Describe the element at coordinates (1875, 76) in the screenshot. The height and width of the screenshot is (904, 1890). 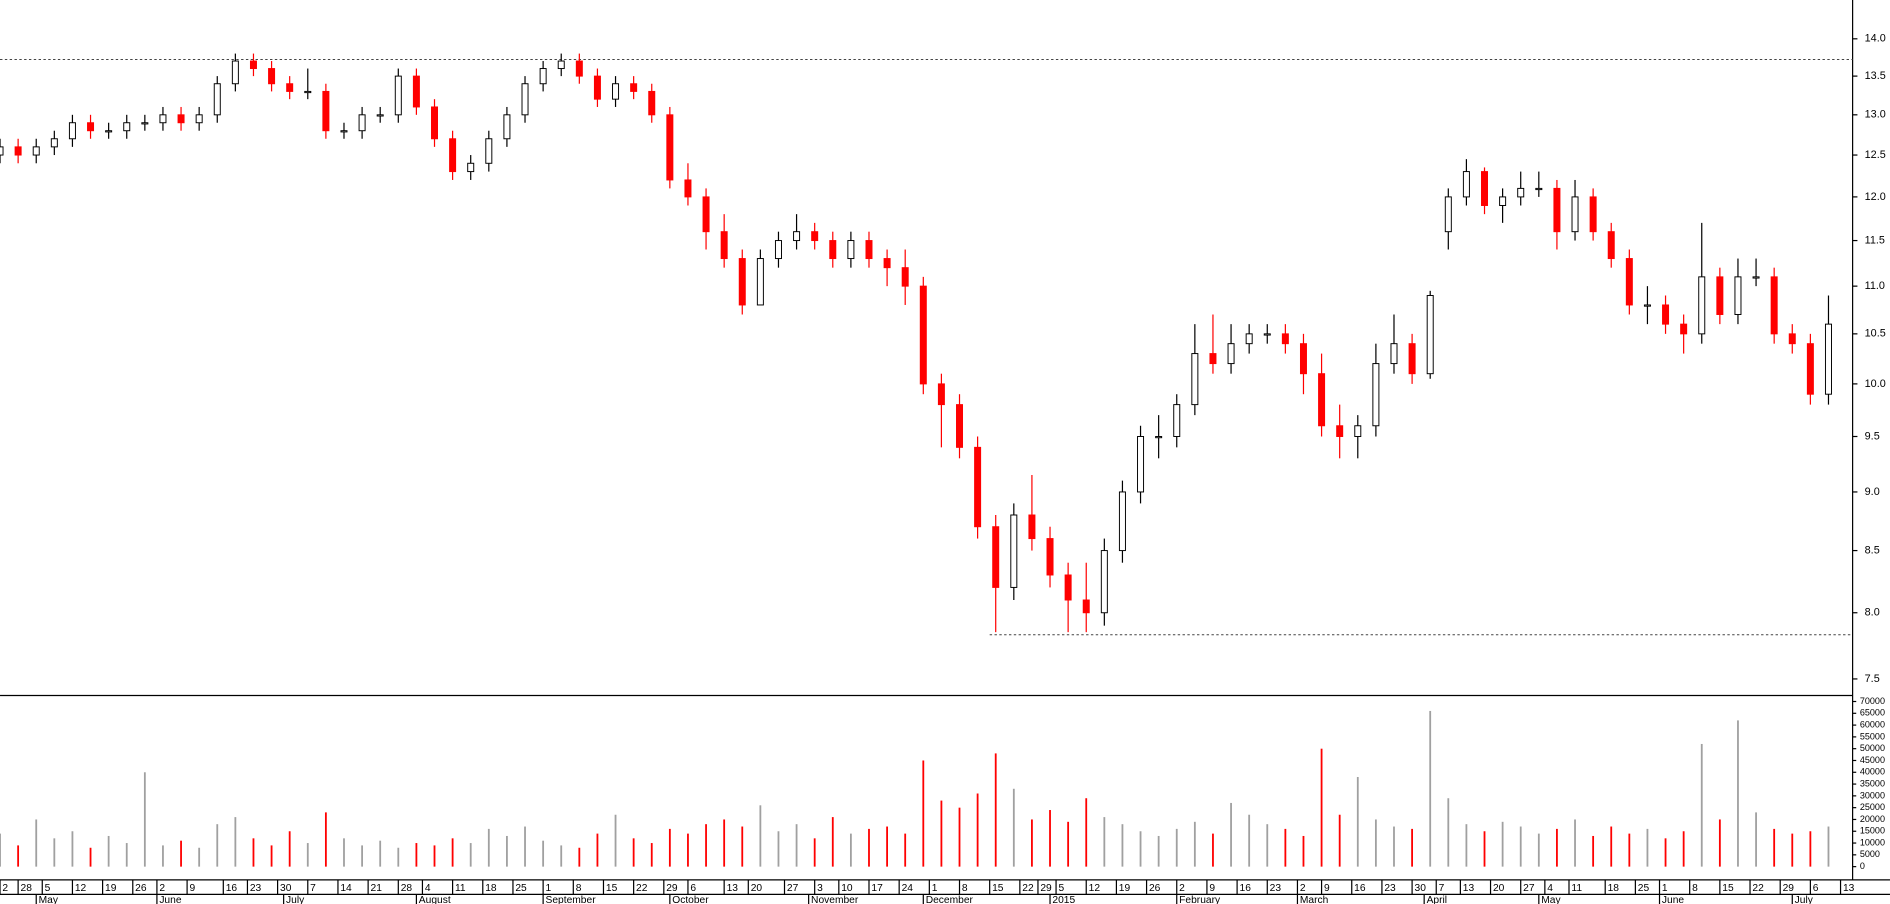
I see `y-tick-label: 13.5` at that location.